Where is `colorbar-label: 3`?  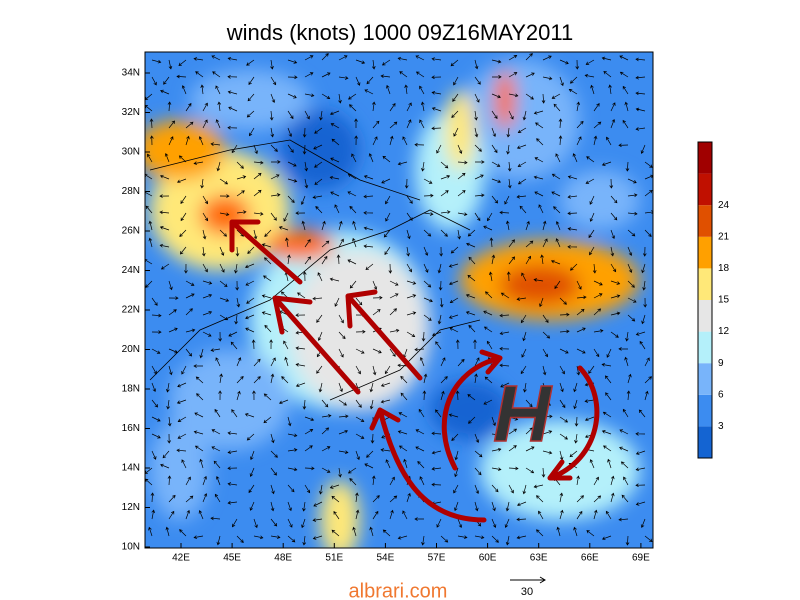 colorbar-label: 3 is located at coordinates (721, 426).